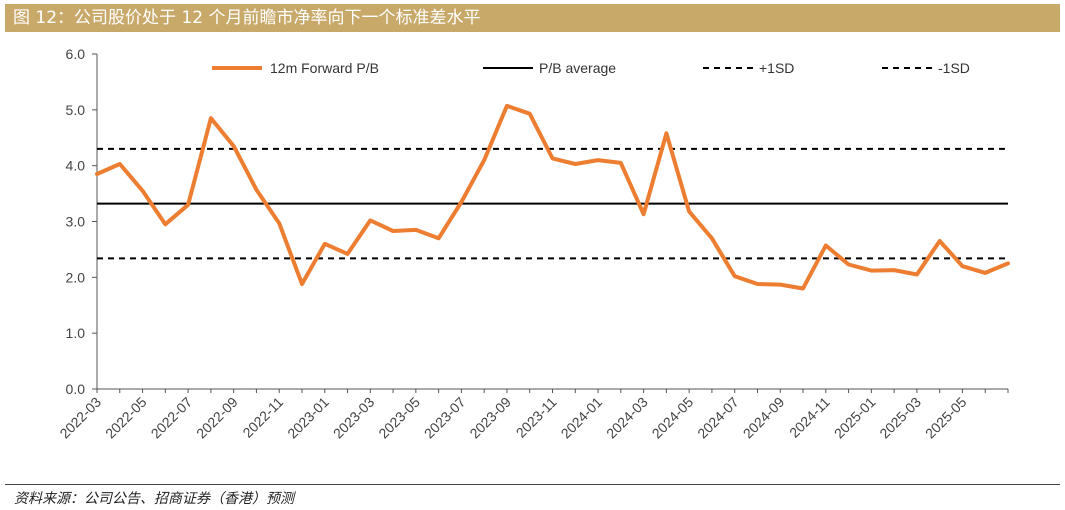 The height and width of the screenshot is (510, 1065). What do you see at coordinates (354, 418) in the screenshot?
I see `x-tick-label: 2023-03` at bounding box center [354, 418].